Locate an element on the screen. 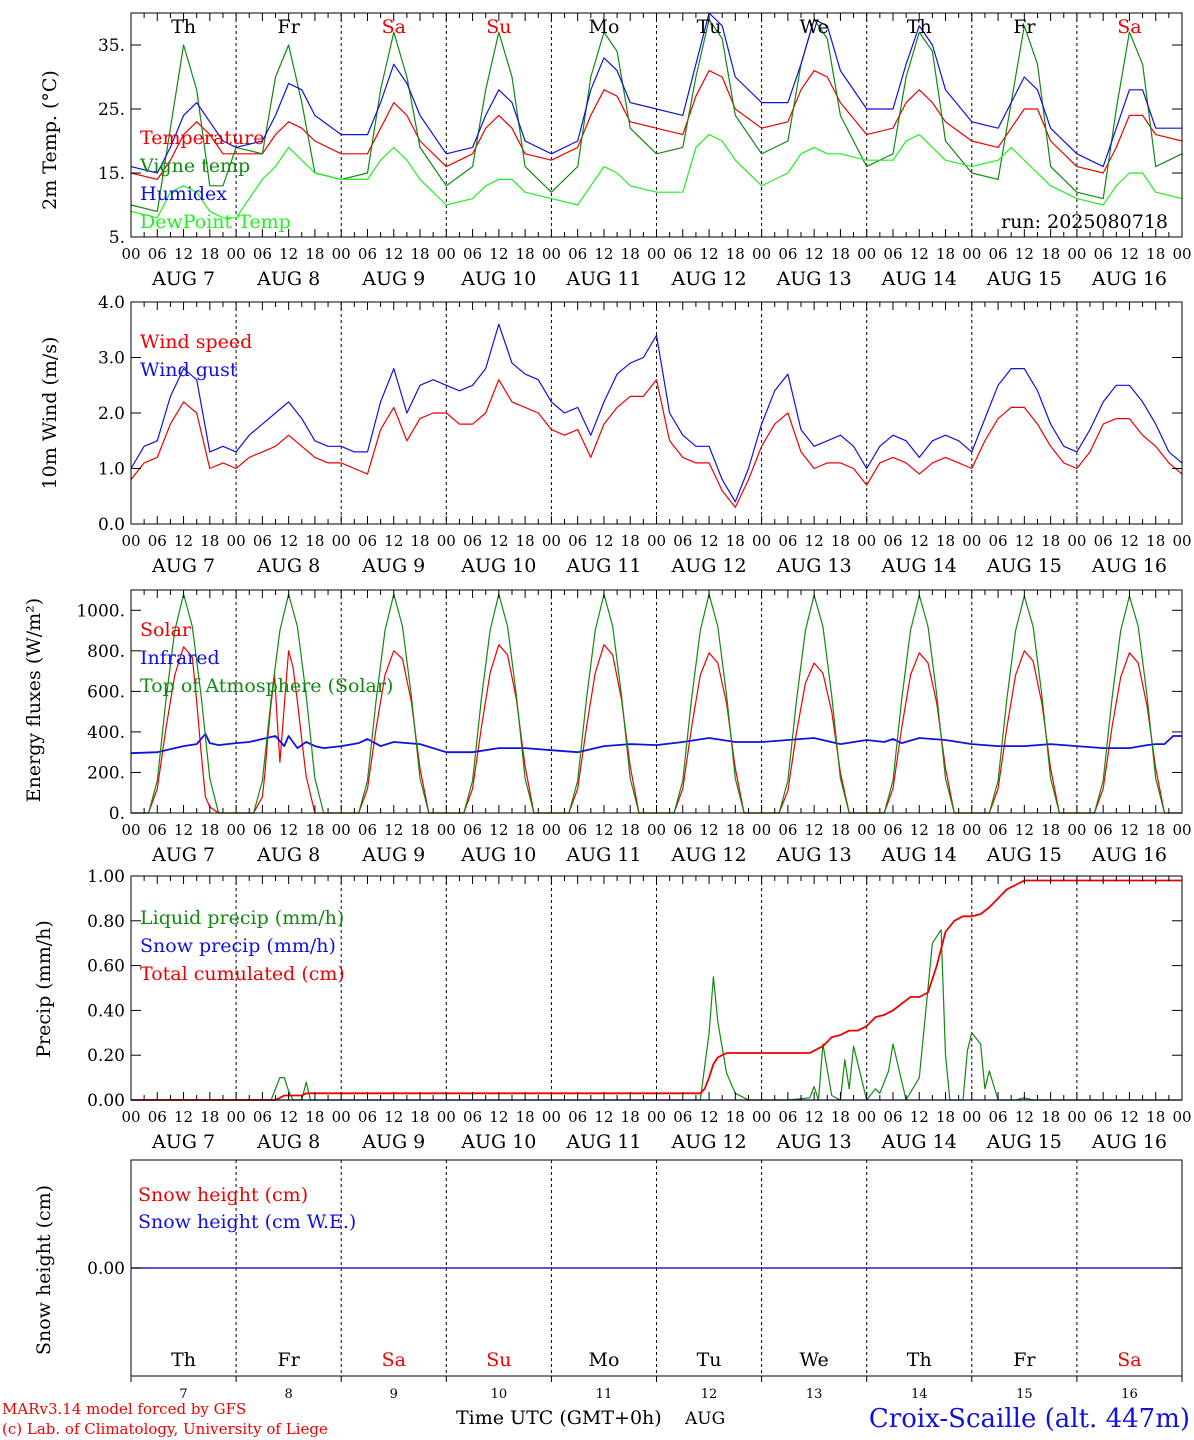 This screenshot has width=1194, height=1440. snow-day-number-labels: 7 8 9 10 11 12 13 14 15 16 is located at coordinates (658, 1394).